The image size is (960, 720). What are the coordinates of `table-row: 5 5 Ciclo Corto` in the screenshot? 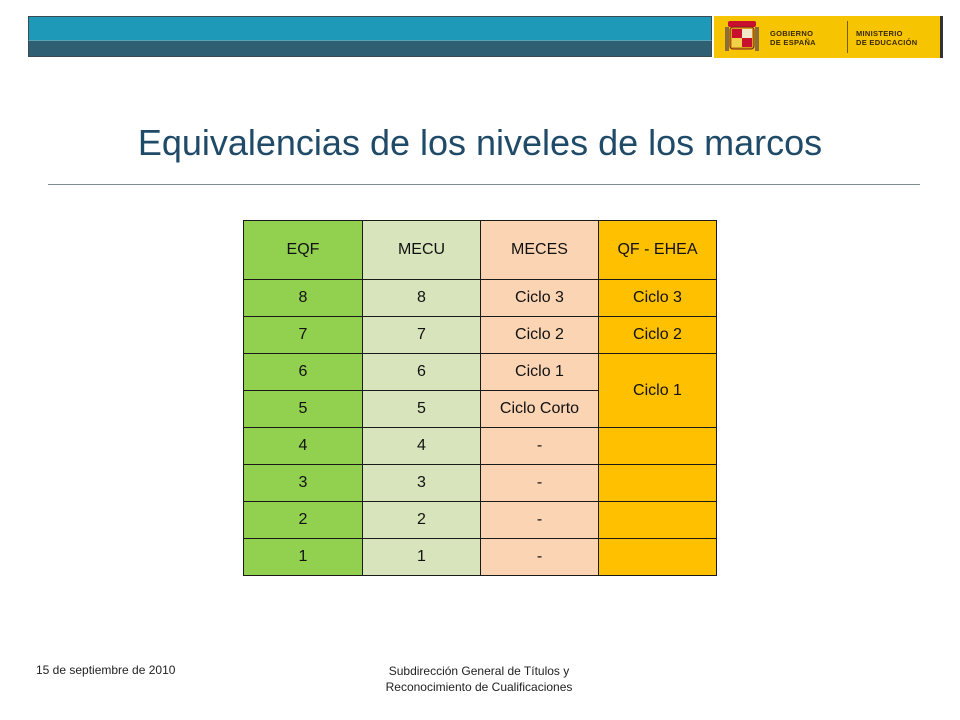 It's located at (480, 409).